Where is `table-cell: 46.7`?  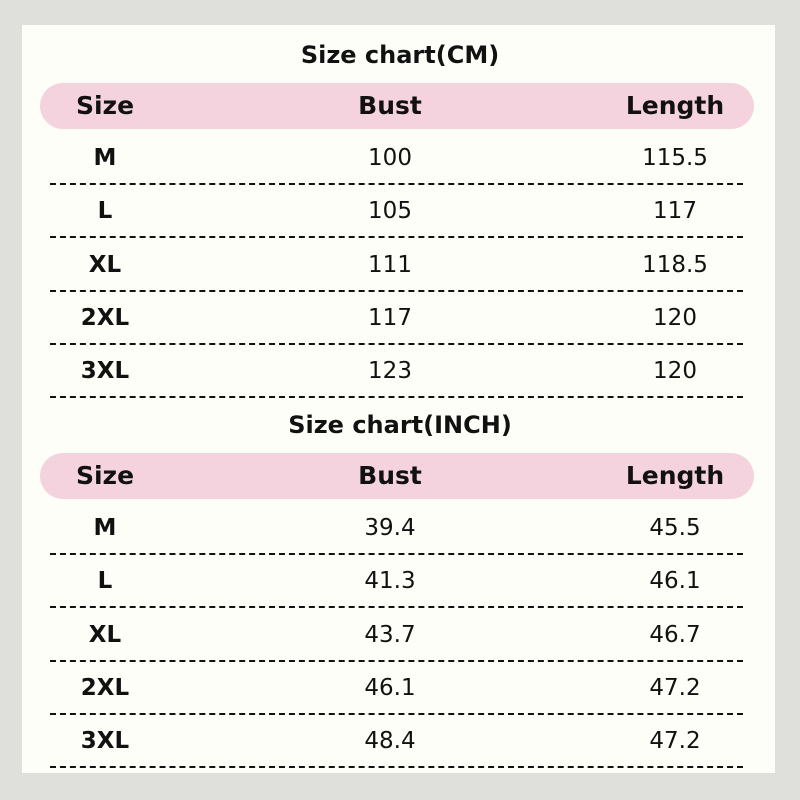 table-cell: 46.7 is located at coordinates (675, 634).